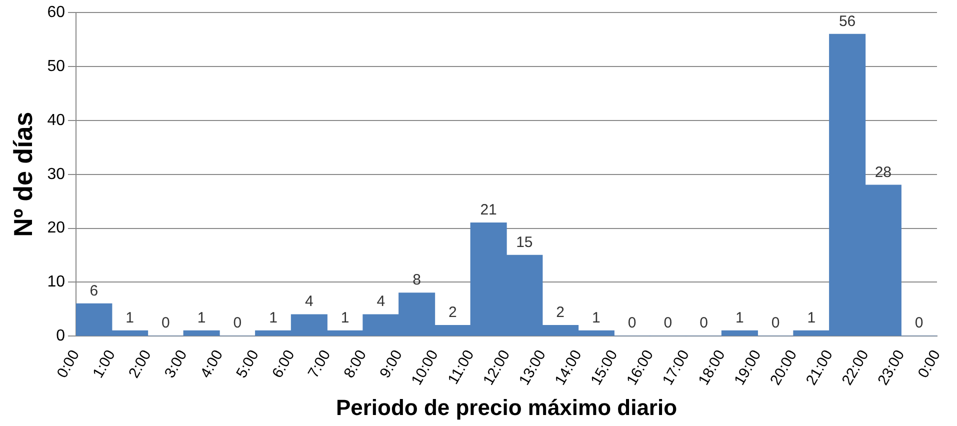  What do you see at coordinates (56, 174) in the screenshot?
I see `y-tick-label: 30` at bounding box center [56, 174].